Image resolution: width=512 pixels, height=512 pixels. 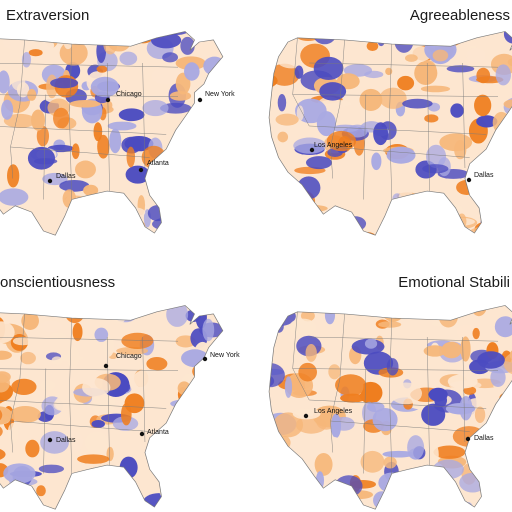 What do you see at coordinates (48, 15) in the screenshot?
I see `panel-title: Extraversion` at bounding box center [48, 15].